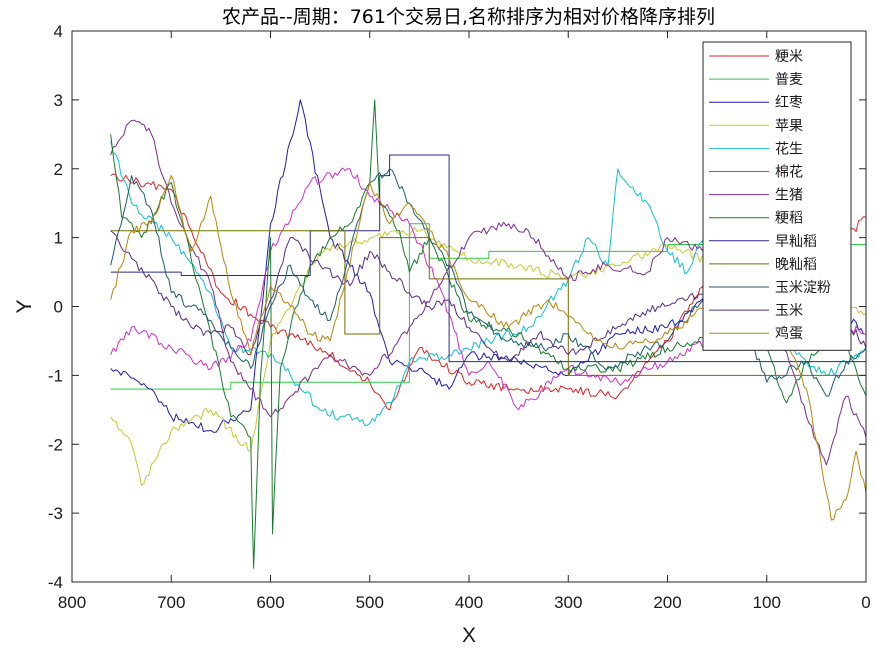  What do you see at coordinates (667, 602) in the screenshot?
I see `x-tick-label: 200` at bounding box center [667, 602].